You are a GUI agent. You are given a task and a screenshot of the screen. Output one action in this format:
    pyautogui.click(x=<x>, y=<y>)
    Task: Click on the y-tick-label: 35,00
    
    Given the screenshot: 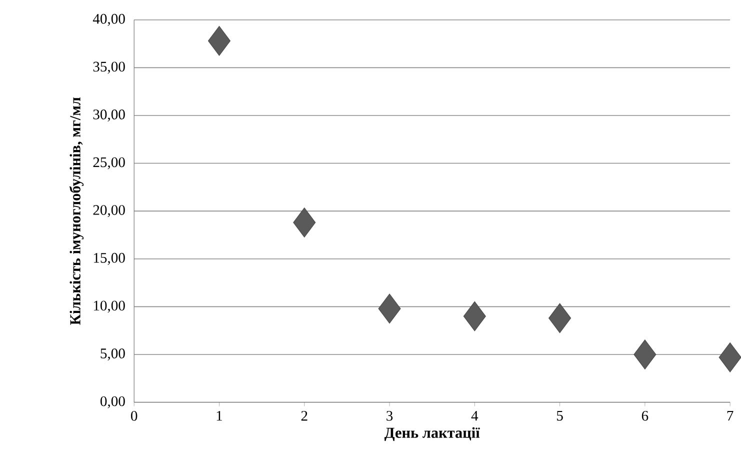 What is the action you would take?
    pyautogui.click(x=109, y=68)
    